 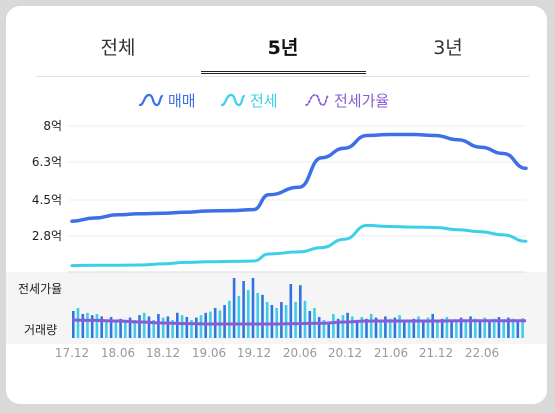 I want to click on wave-icon-dotted, so click(x=317, y=100).